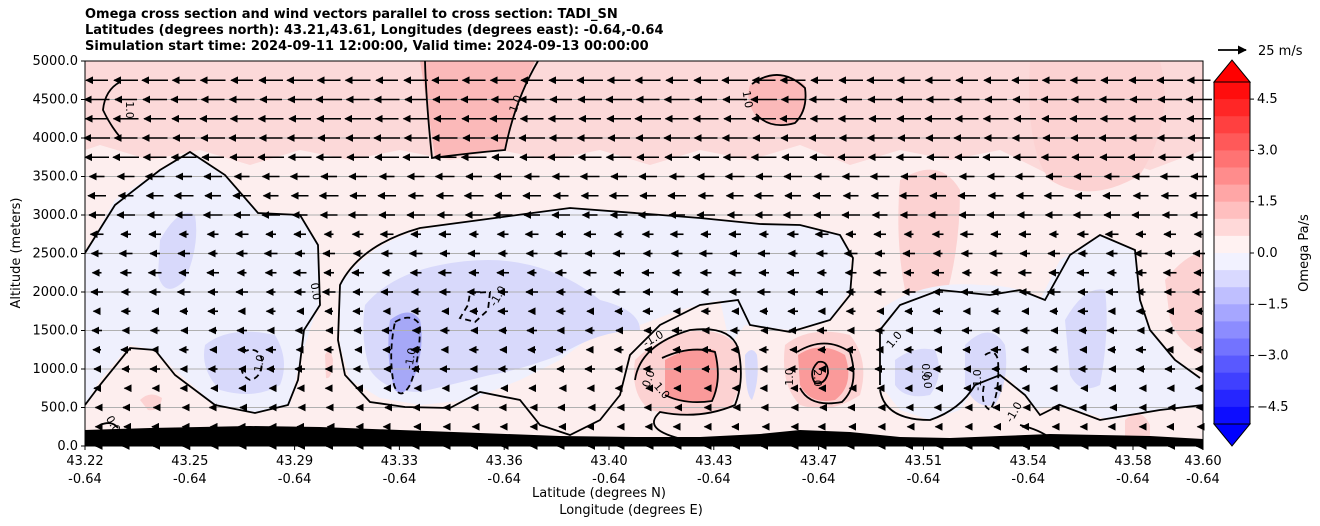  What do you see at coordinates (1304, 253) in the screenshot?
I see `colorbar-label: Omega Pa/s` at bounding box center [1304, 253].